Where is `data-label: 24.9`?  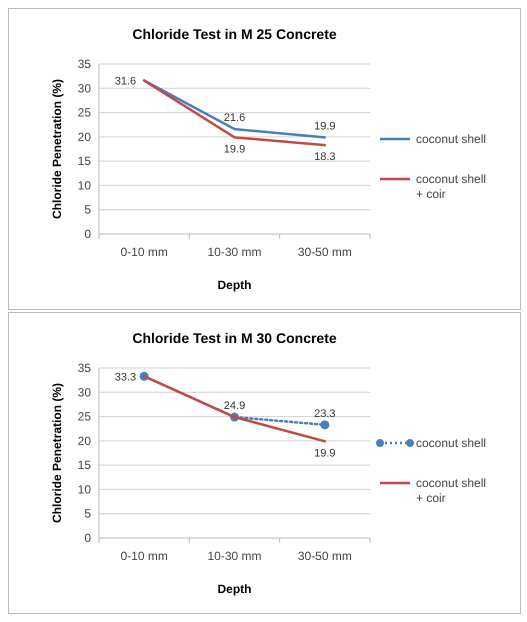
data-label: 24.9 is located at coordinates (235, 406).